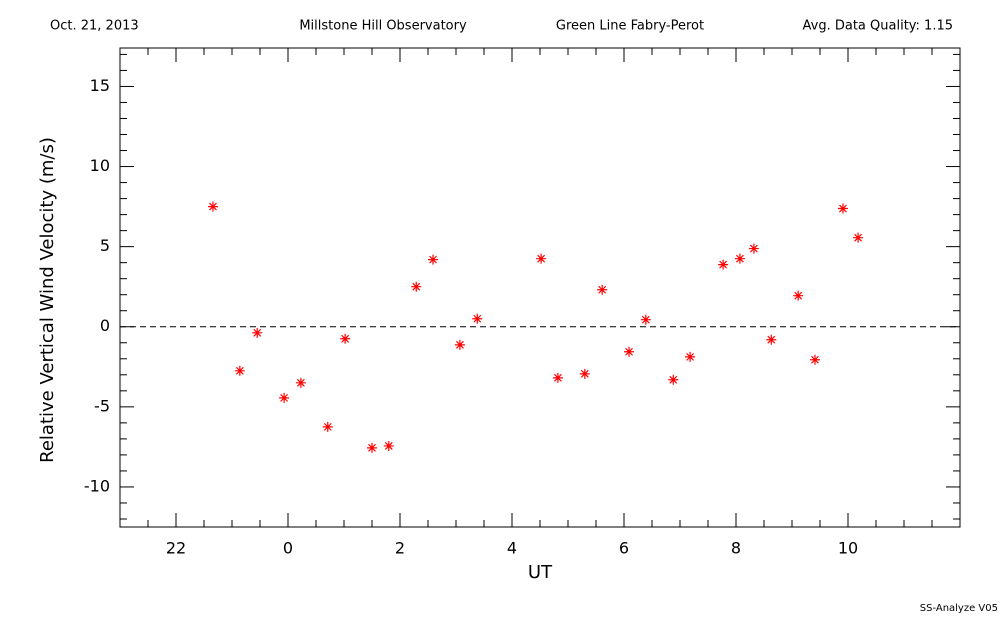 The width and height of the screenshot is (1000, 625). What do you see at coordinates (176, 548) in the screenshot?
I see `x-tick-label: 22` at bounding box center [176, 548].